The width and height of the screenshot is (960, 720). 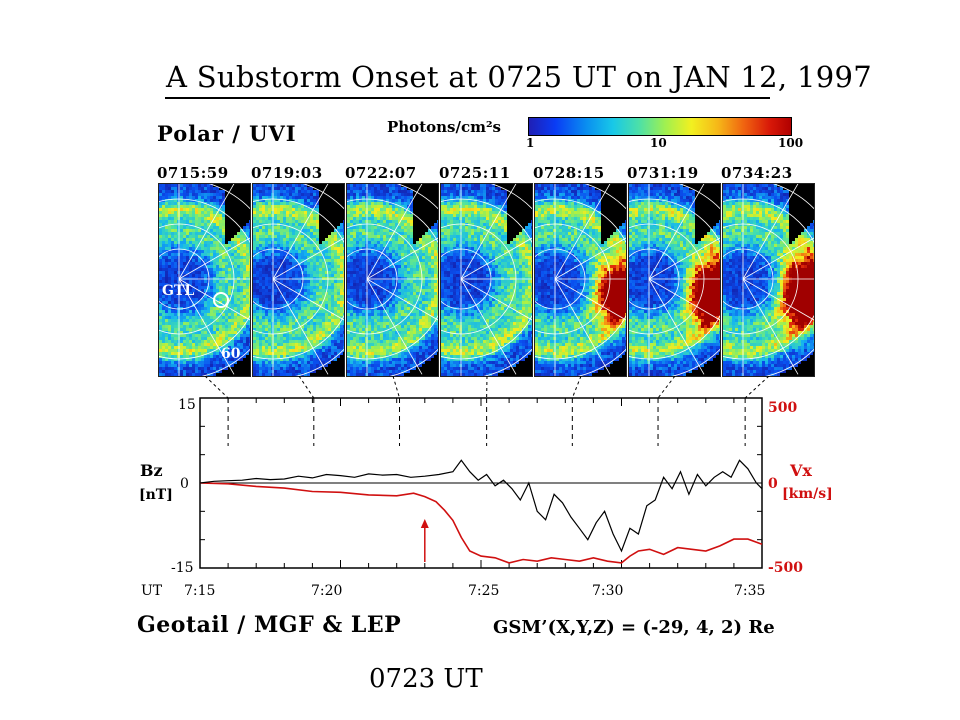 What do you see at coordinates (424, 523) in the screenshot?
I see `onset-arrow-head` at bounding box center [424, 523].